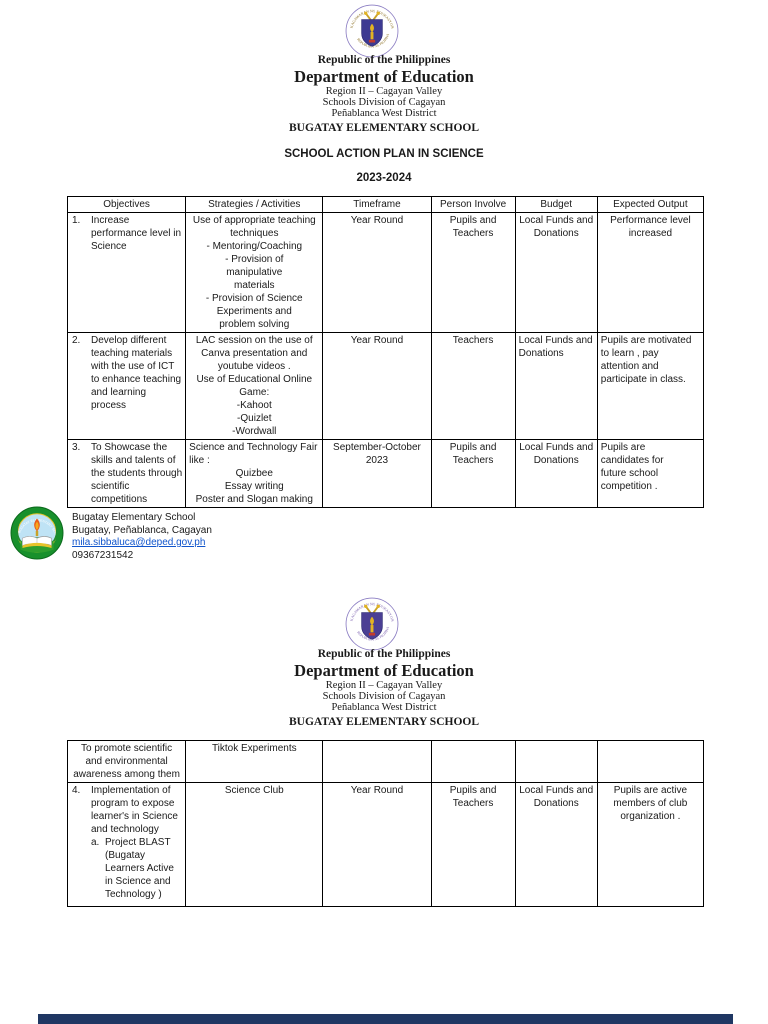  What do you see at coordinates (134, 517) in the screenshot?
I see `contact-school-name: Bugatay Elementary School` at bounding box center [134, 517].